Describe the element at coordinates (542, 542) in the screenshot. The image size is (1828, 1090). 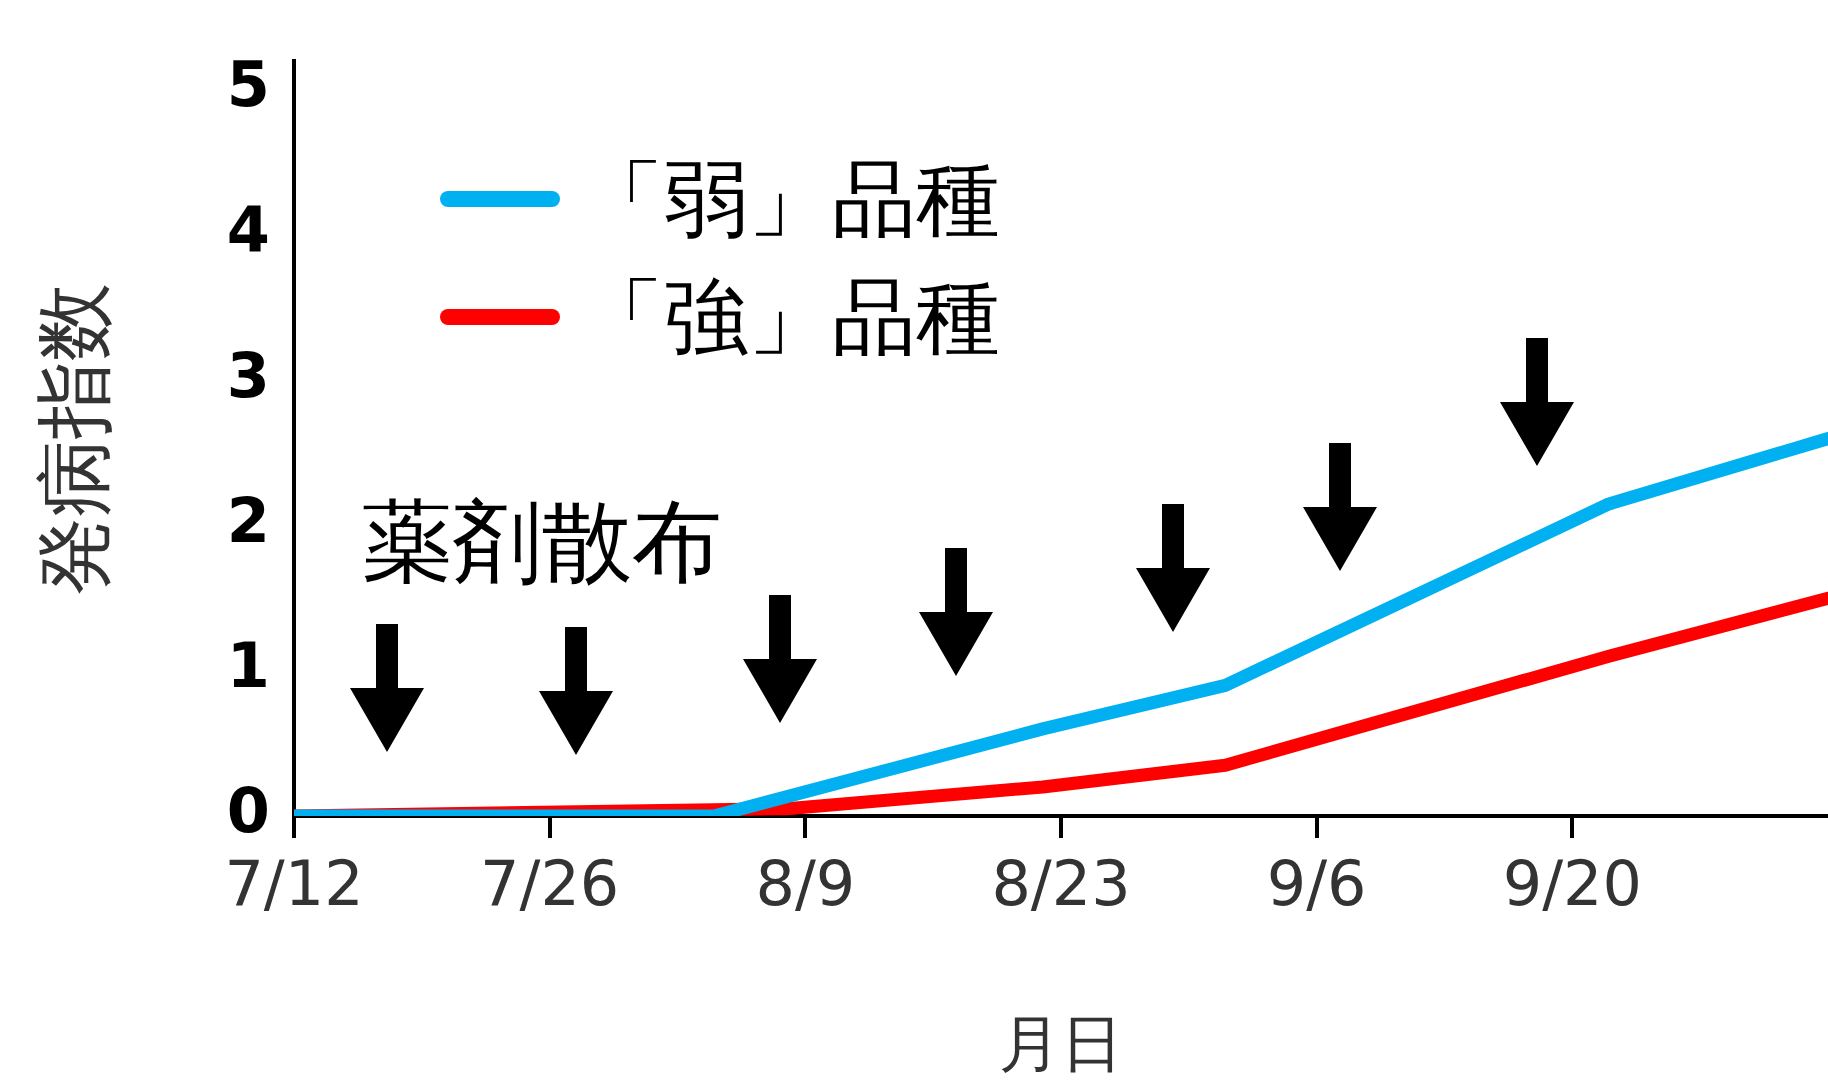
I see `annotation: 薬剤散布` at that location.